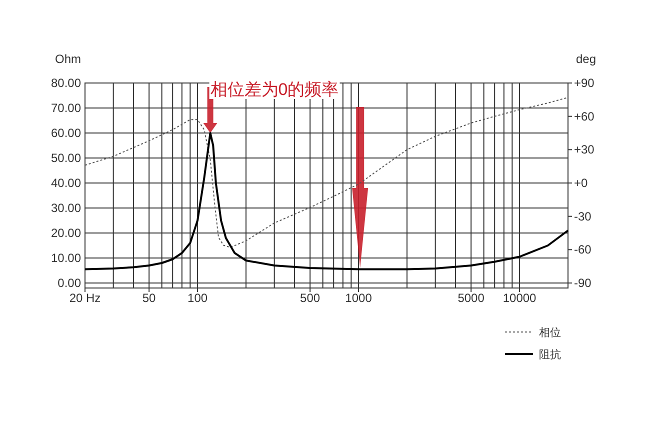  I want to click on y2-tick-label: +60, so click(584, 116).